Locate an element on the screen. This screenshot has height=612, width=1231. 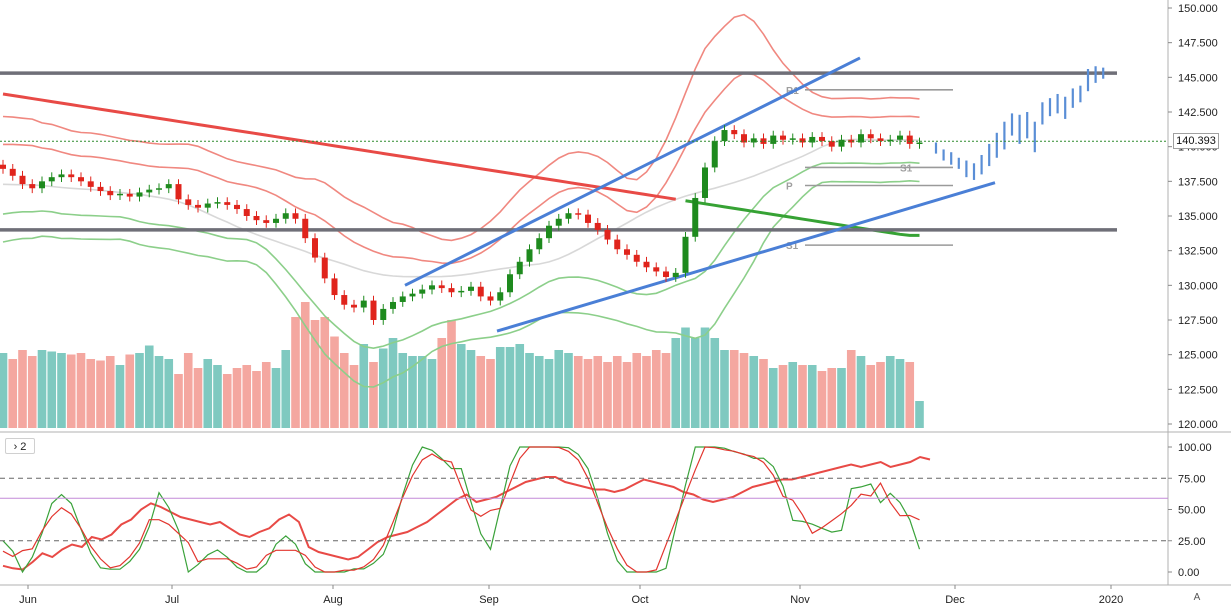
osc-tick-label: 50.00 is located at coordinates (1192, 511).